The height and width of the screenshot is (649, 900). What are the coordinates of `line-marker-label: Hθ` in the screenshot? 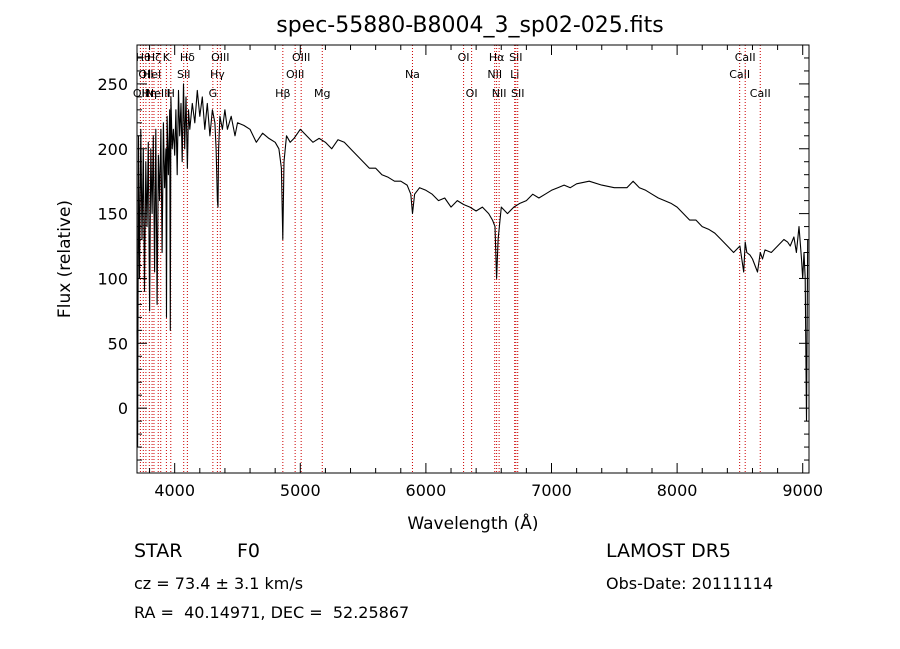 It's located at (143, 57).